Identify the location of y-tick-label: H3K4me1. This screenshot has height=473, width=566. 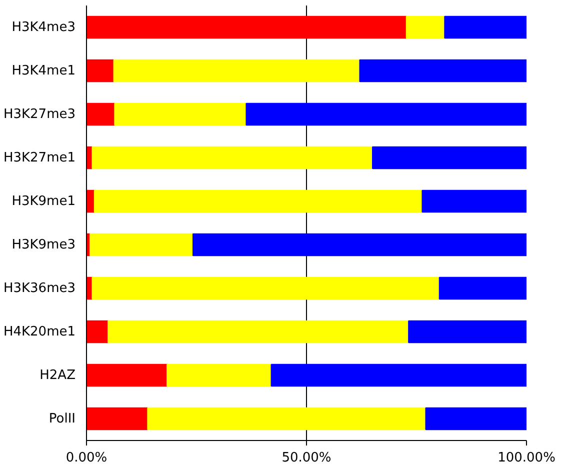
(44, 70).